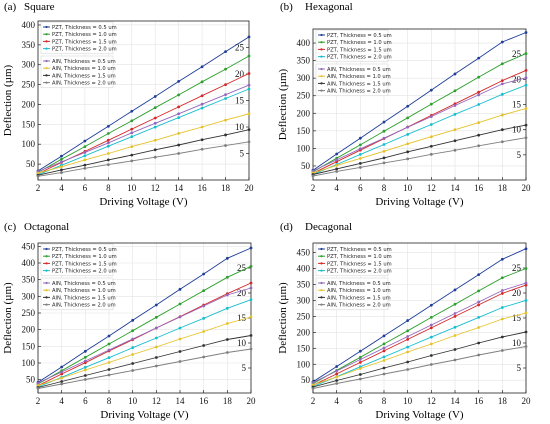 This screenshot has height=424, width=550. I want to click on x-tick-label: 14, so click(456, 188).